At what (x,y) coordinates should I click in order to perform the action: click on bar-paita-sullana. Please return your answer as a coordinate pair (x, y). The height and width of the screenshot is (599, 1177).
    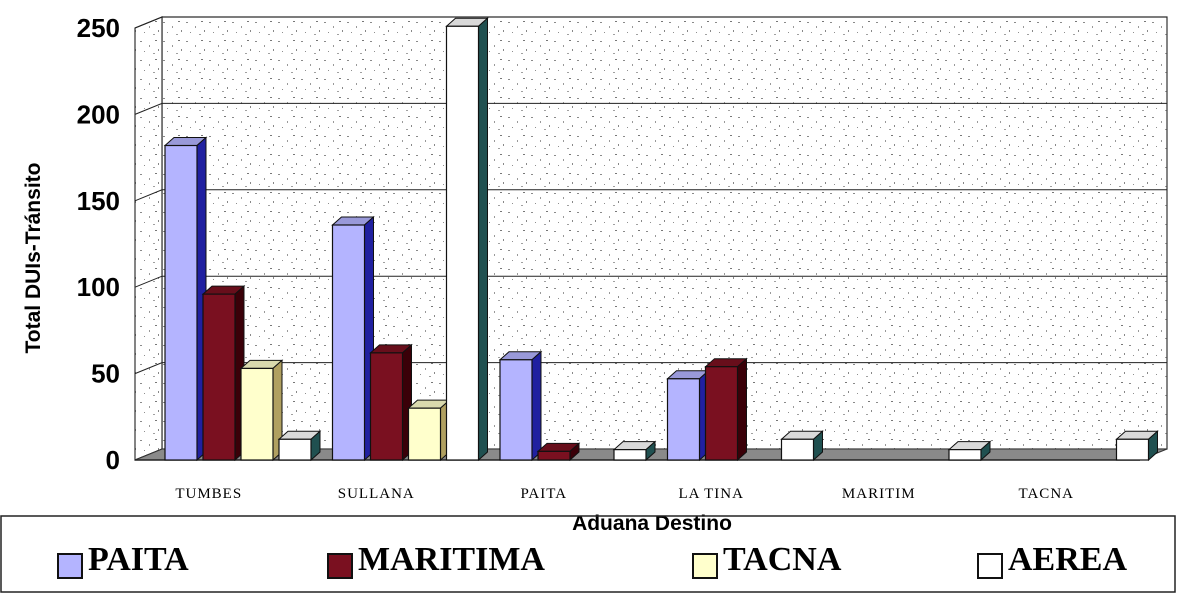
    Looking at the image, I should click on (353, 338).